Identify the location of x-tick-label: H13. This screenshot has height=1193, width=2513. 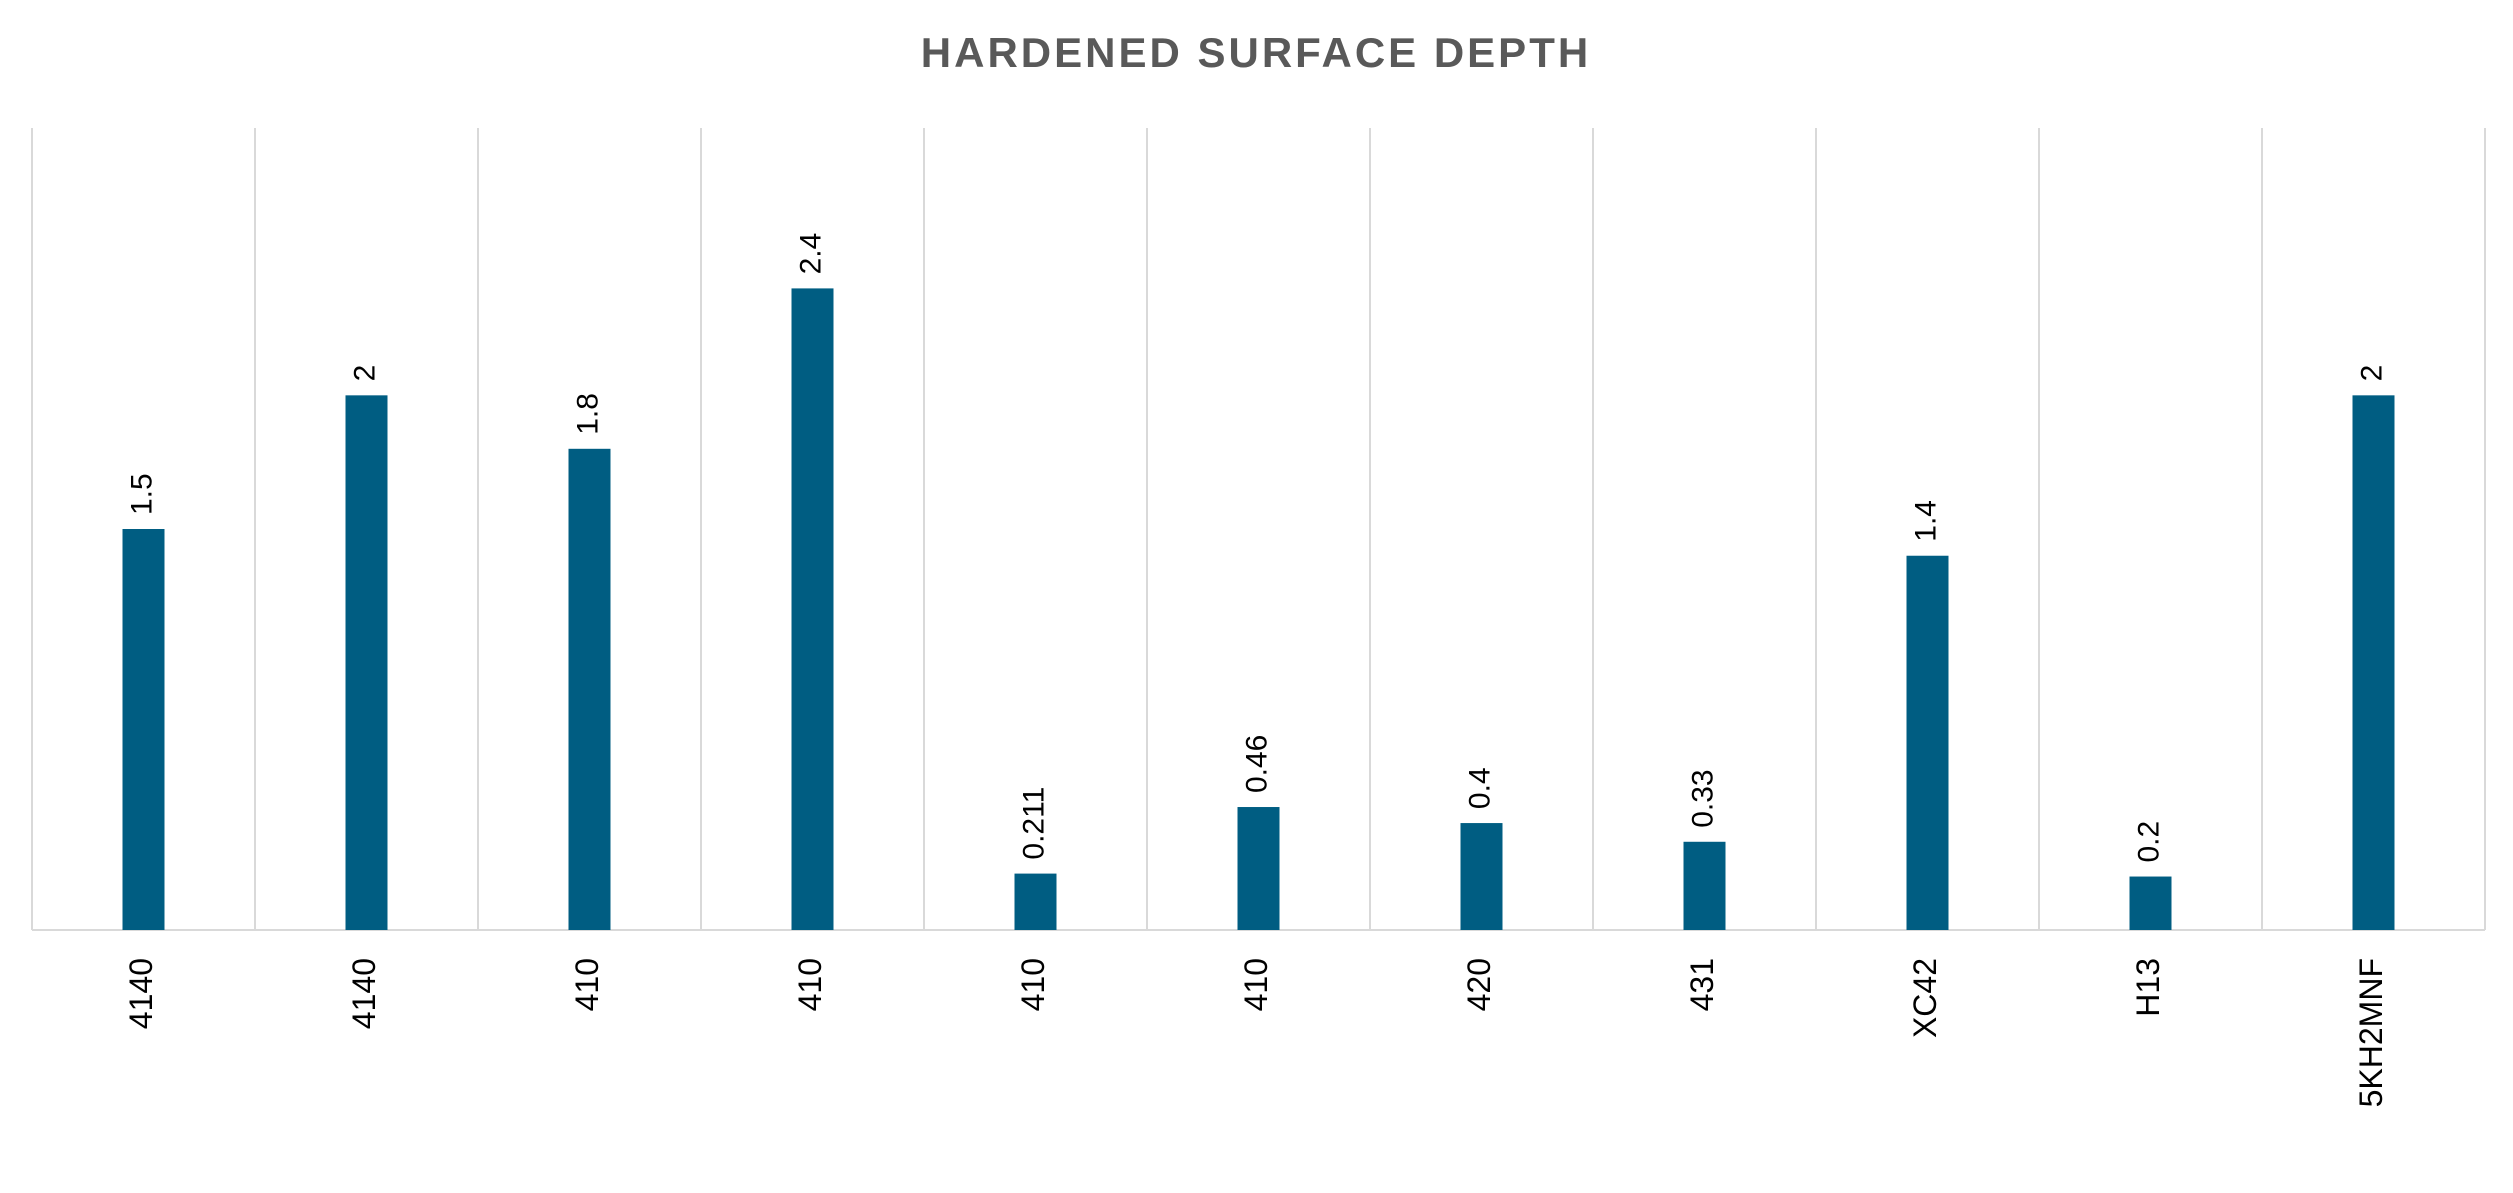
(2148, 987).